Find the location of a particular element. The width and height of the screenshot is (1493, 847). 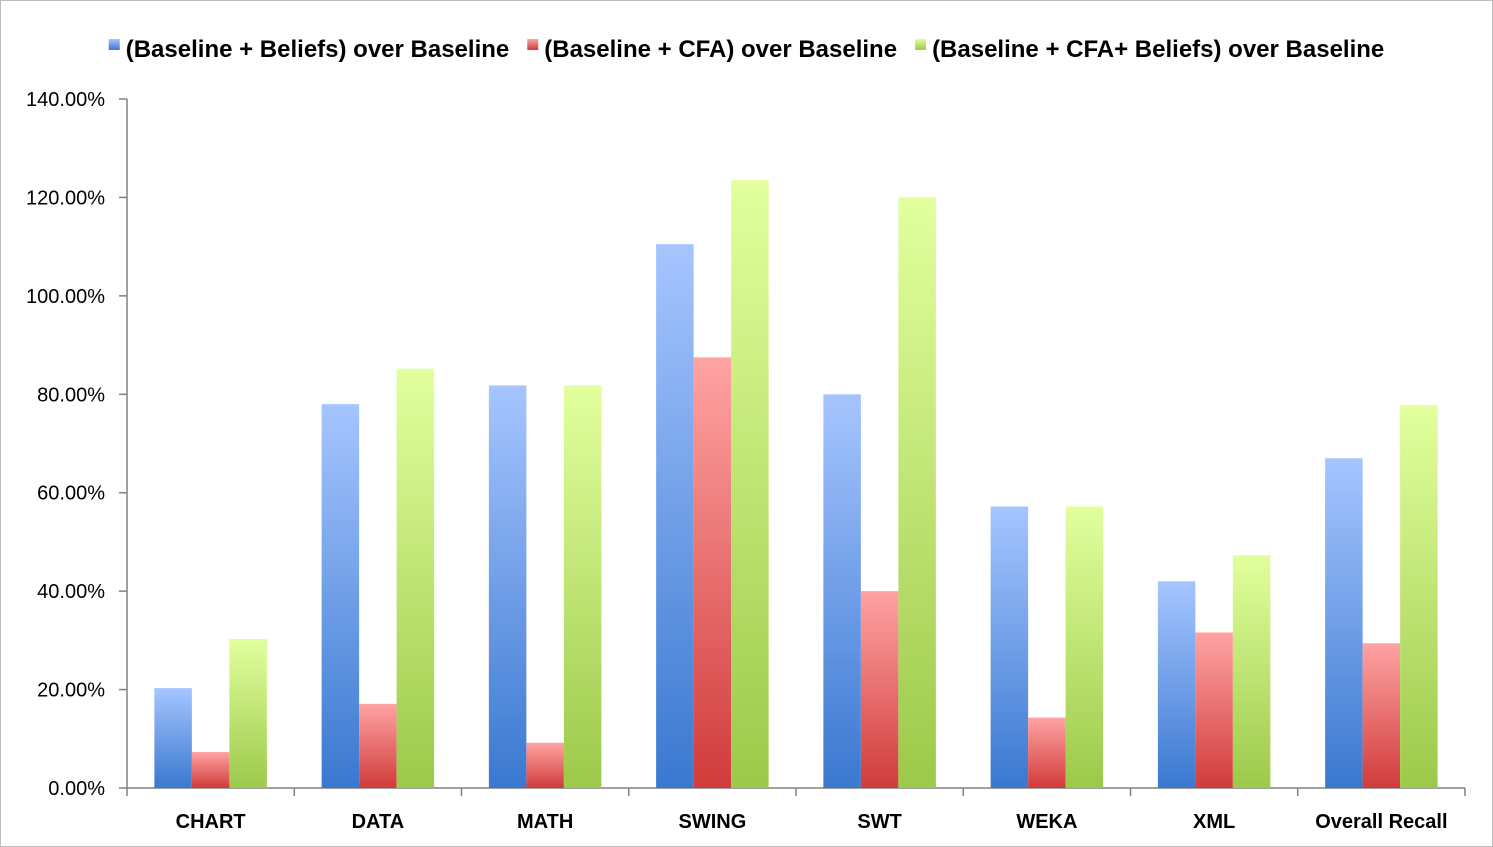

x-tick-label: WEKA is located at coordinates (1046, 822).